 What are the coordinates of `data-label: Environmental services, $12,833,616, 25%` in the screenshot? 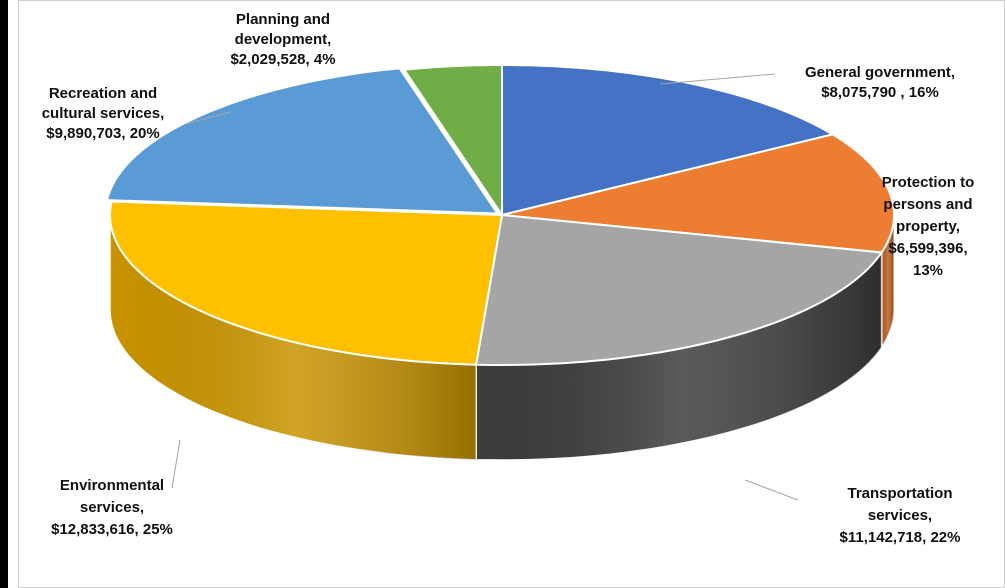 It's located at (112, 507).